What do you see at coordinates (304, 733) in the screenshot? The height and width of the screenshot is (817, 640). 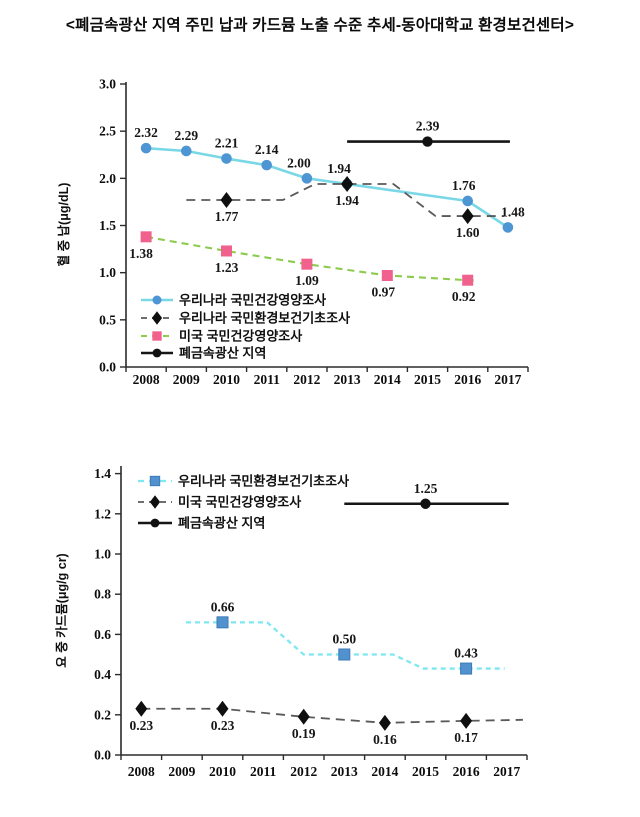 I see `value-label: 0.19` at bounding box center [304, 733].